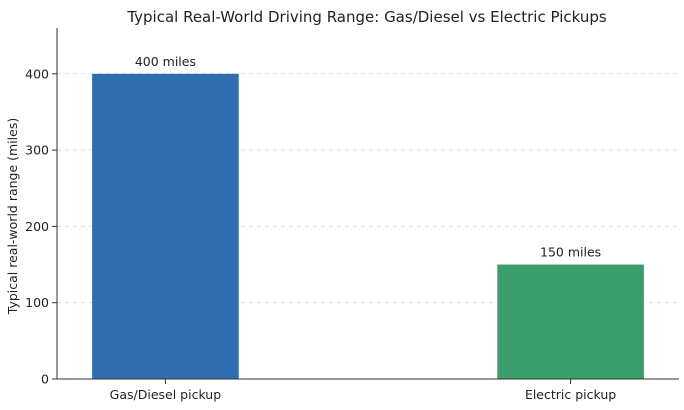  What do you see at coordinates (165, 61) in the screenshot?
I see `bar-value-label: 400 miles` at bounding box center [165, 61].